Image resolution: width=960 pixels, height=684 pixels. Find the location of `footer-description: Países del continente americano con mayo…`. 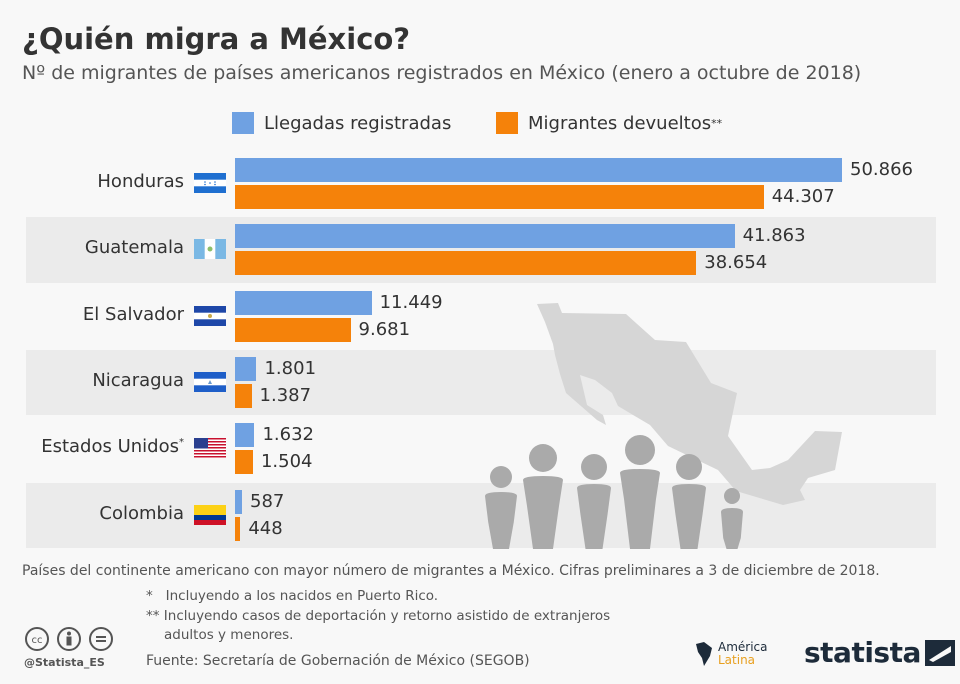

footer-description: Países del continente americano con mayo… is located at coordinates (451, 571).